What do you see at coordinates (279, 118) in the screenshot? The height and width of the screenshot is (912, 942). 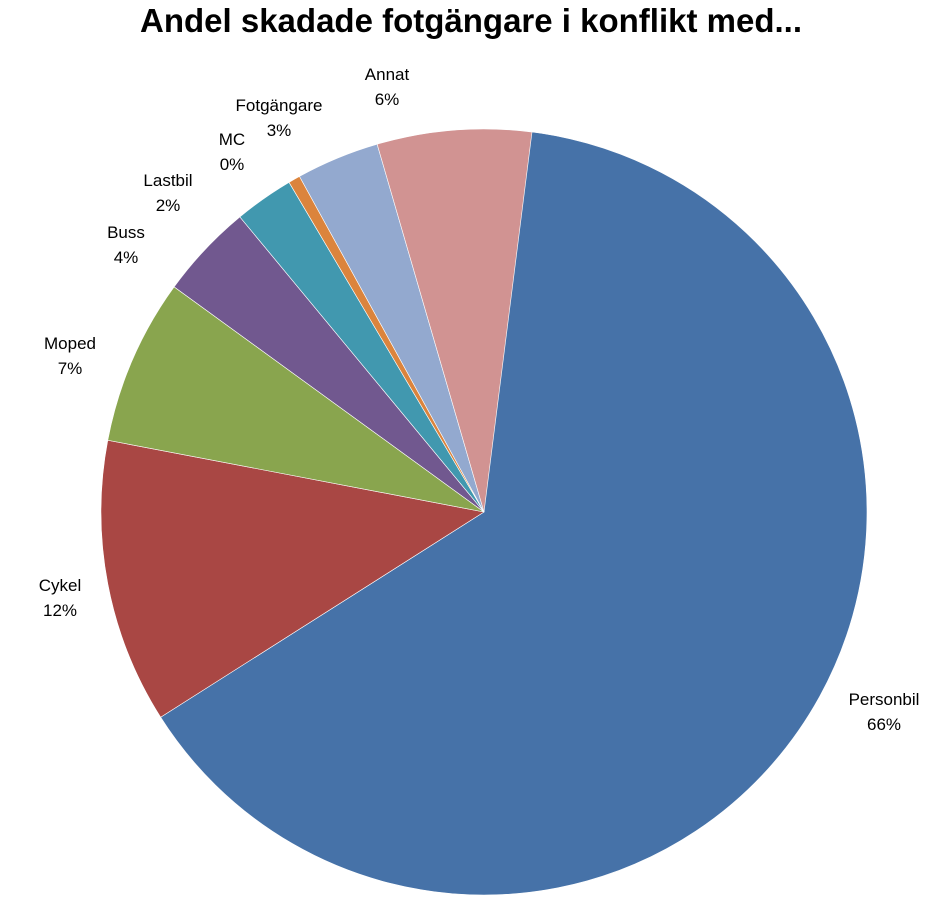 I see `slice-label-fotgängare: Fotgängare 3%` at bounding box center [279, 118].